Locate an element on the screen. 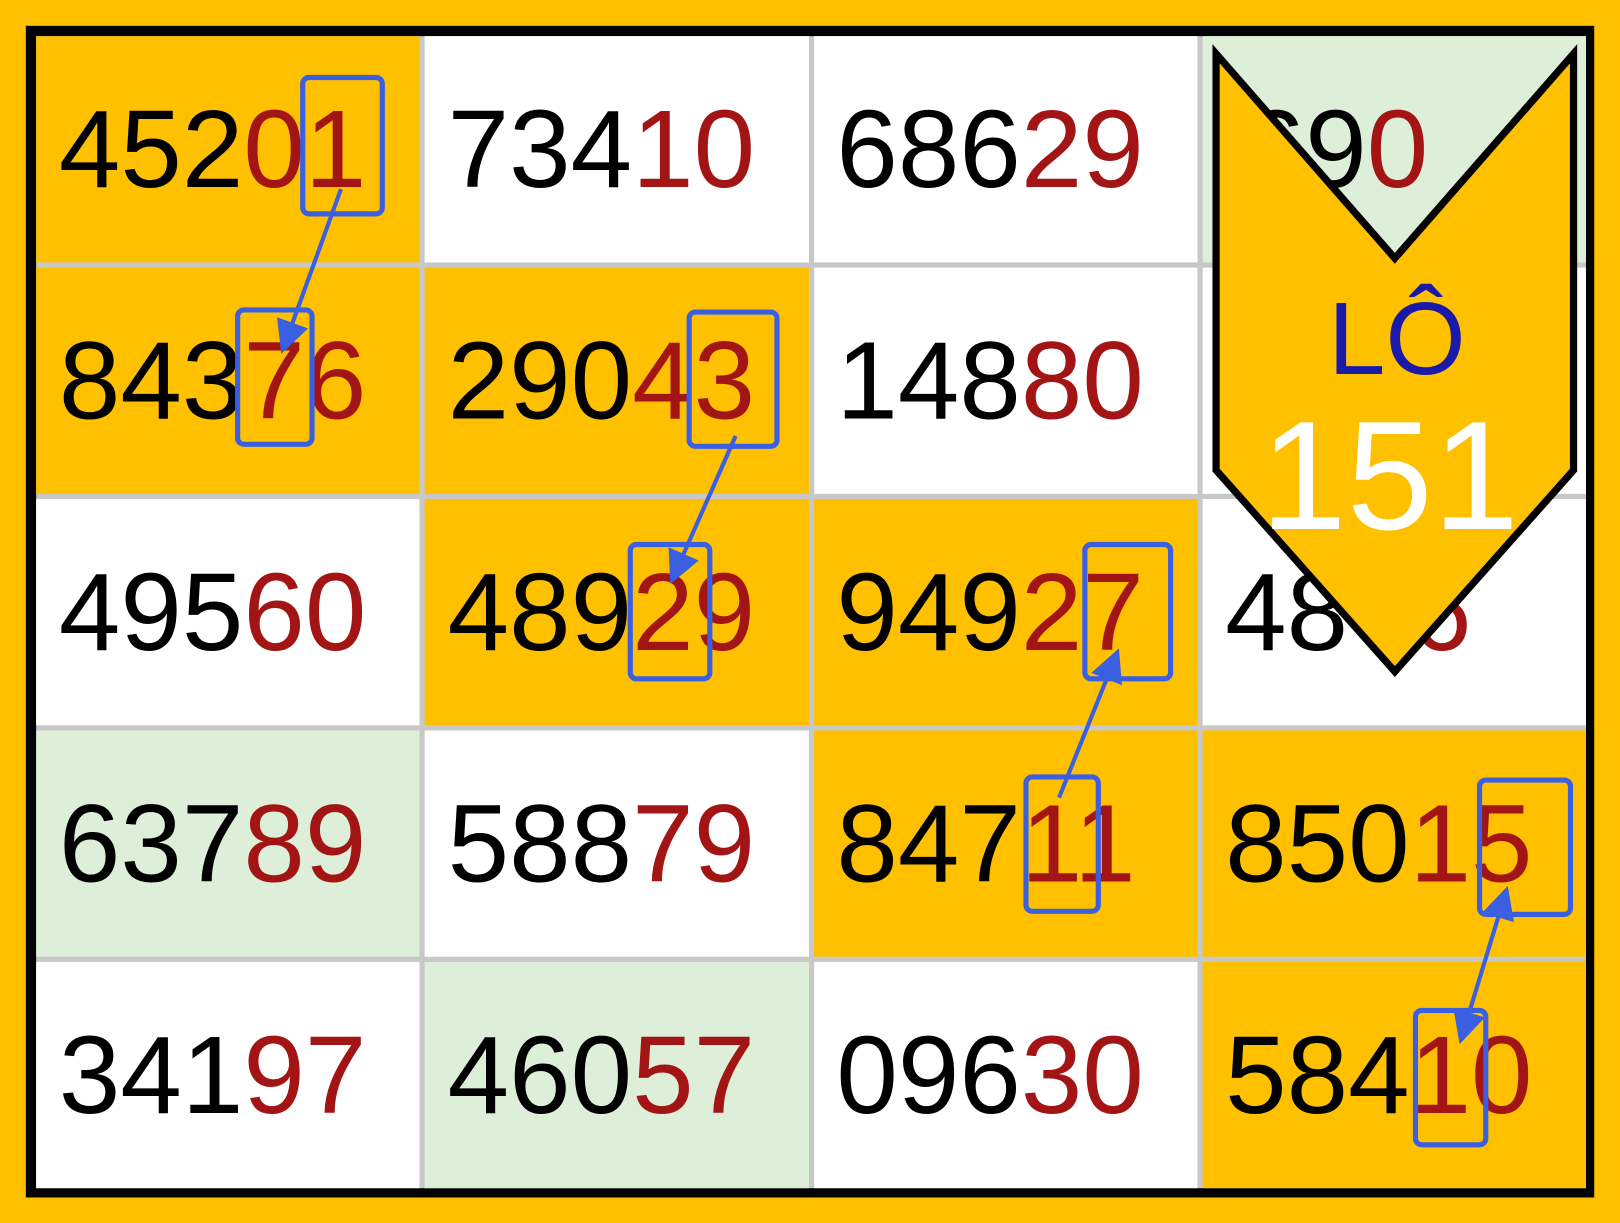  number-cell: 341 97 is located at coordinates (228, 1075).